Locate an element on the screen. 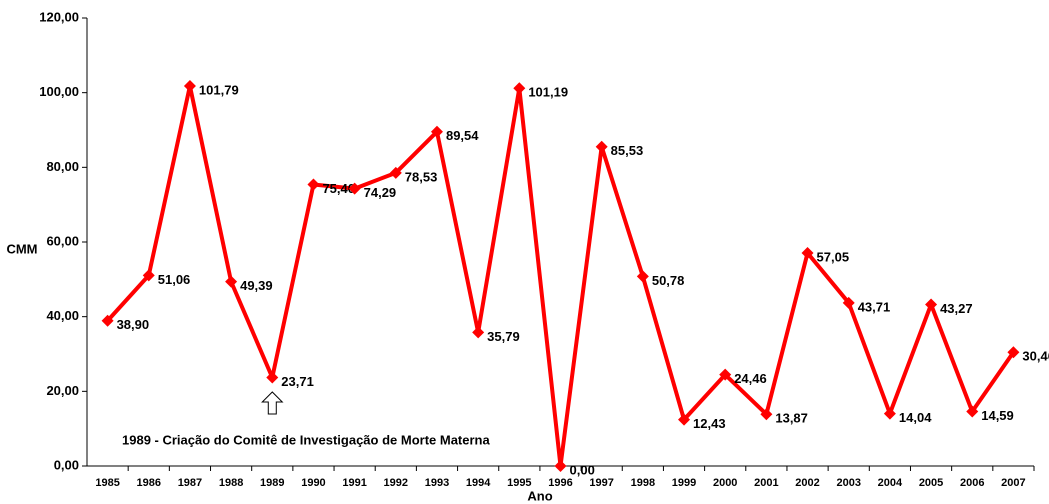 This screenshot has width=1049, height=504. y-axis-title: CMM is located at coordinates (21, 248).